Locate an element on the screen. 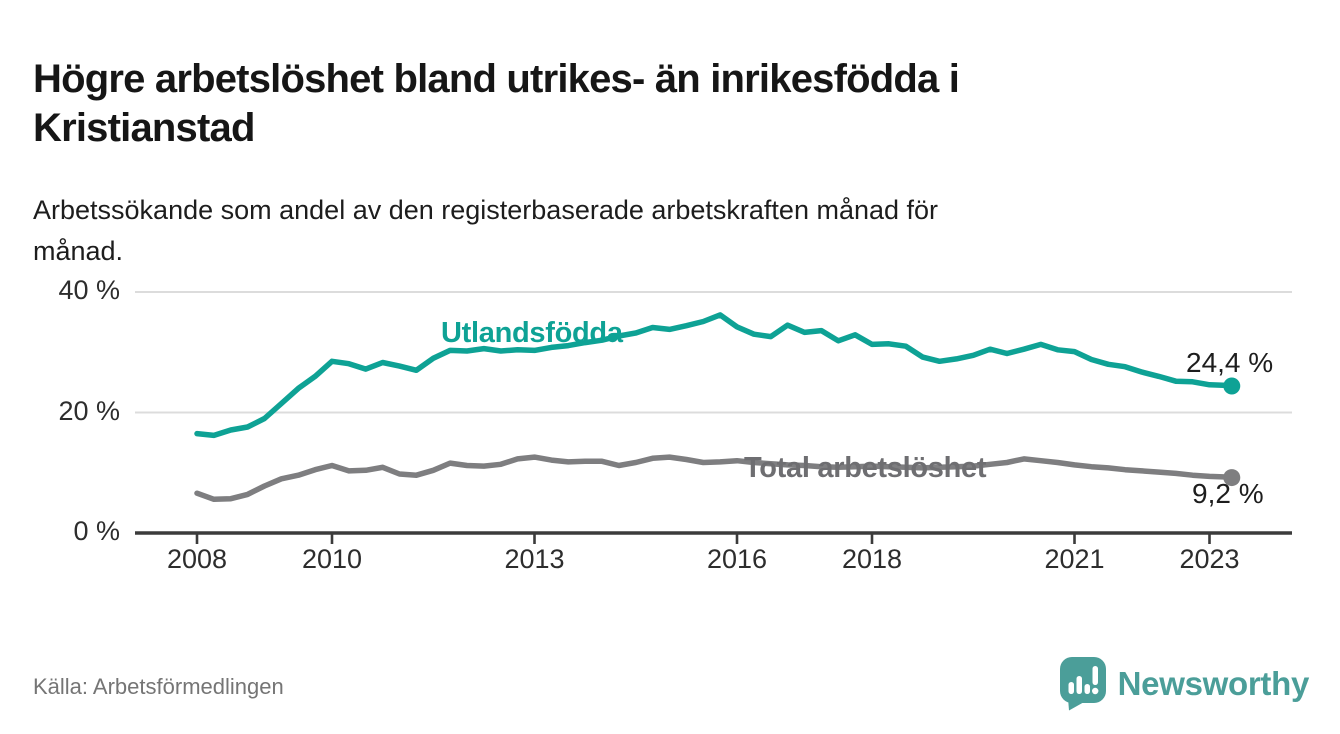 This screenshot has height=734, width=1340. end-value-utlandsfodda: 24,4 % is located at coordinates (1230, 362).